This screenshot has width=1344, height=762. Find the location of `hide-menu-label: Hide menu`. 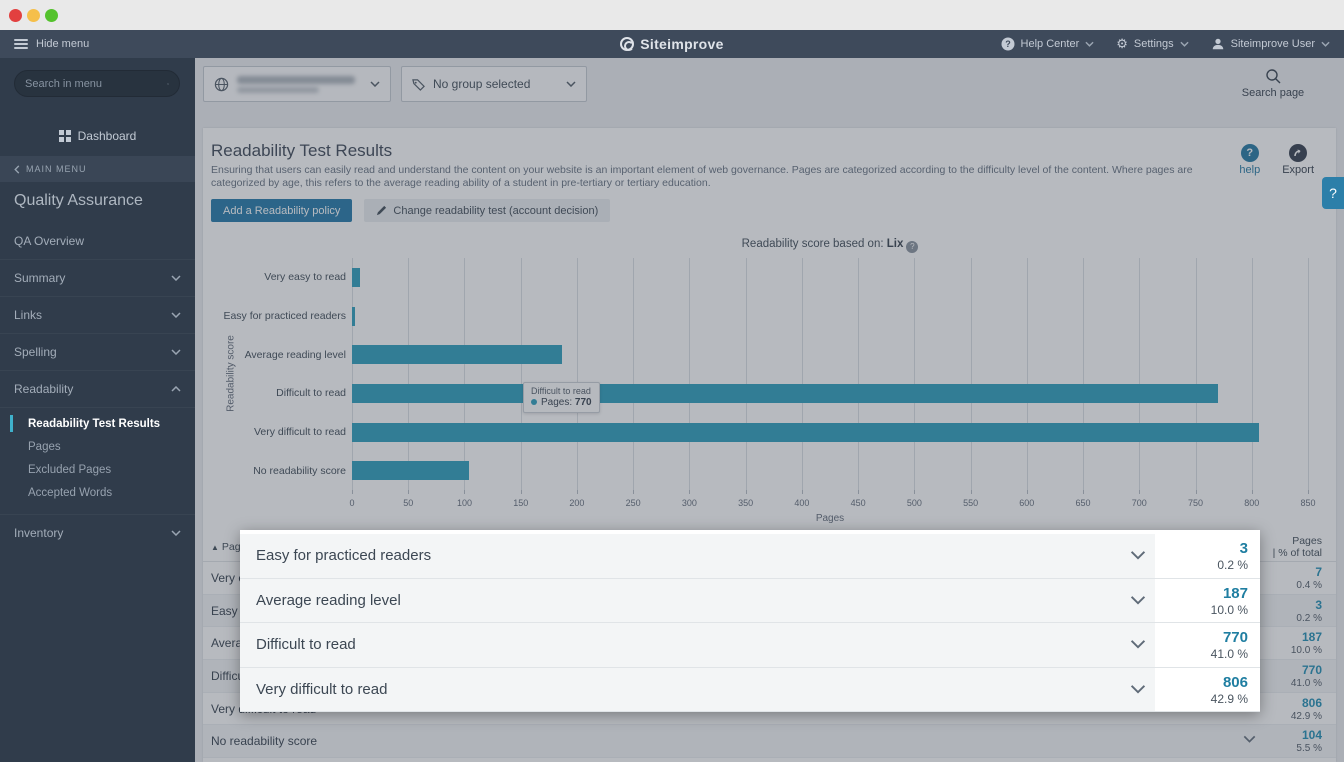

hide-menu-label: Hide menu is located at coordinates (63, 44).